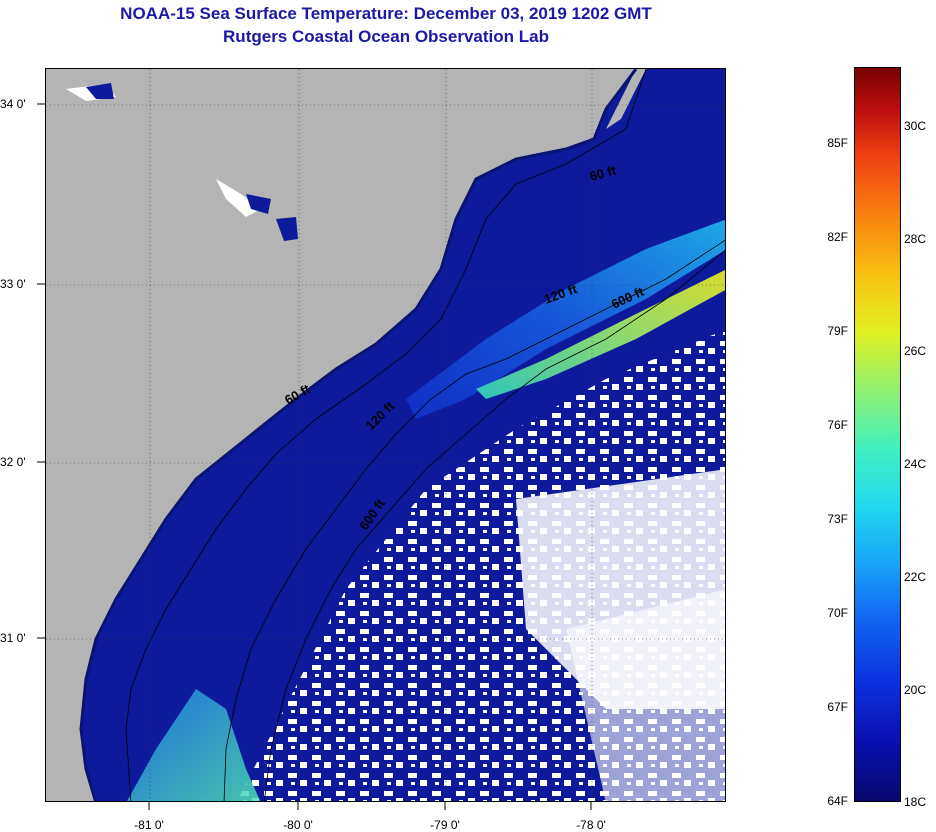 This screenshot has width=936, height=832. What do you see at coordinates (837, 143) in the screenshot?
I see `colorbar-f-85: 85F` at bounding box center [837, 143].